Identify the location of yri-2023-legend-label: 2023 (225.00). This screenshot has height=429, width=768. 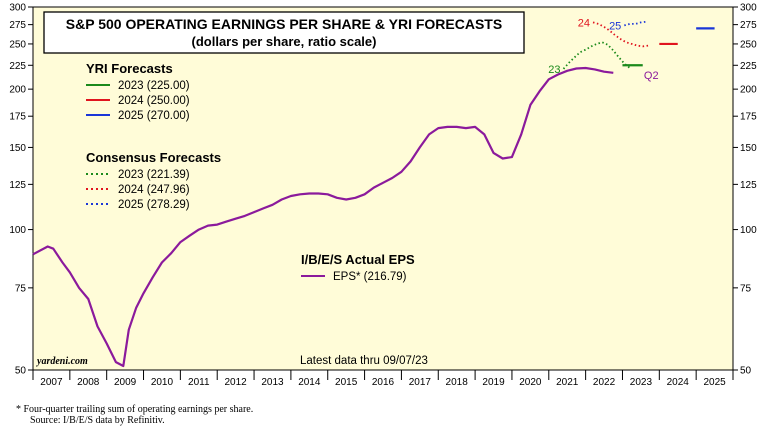
(154, 86).